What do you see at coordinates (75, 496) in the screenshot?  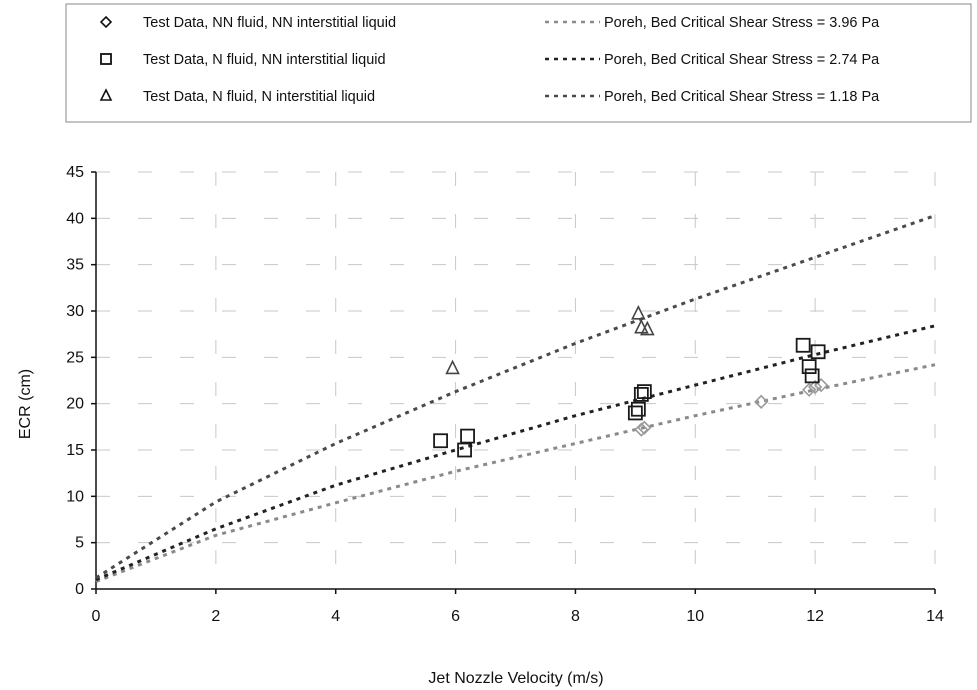 I see `y-tick-label: 10` at bounding box center [75, 496].